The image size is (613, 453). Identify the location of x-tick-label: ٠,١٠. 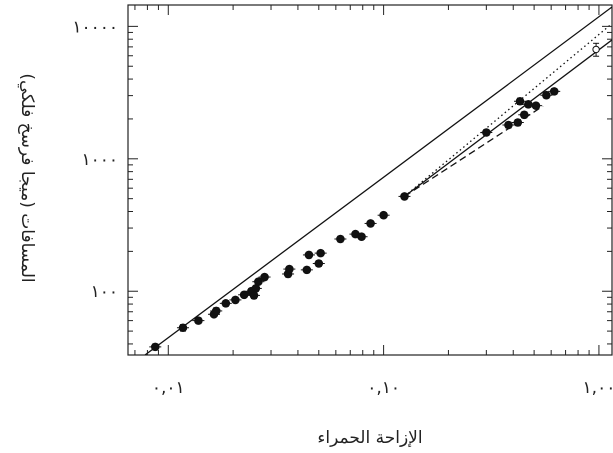
(383, 388).